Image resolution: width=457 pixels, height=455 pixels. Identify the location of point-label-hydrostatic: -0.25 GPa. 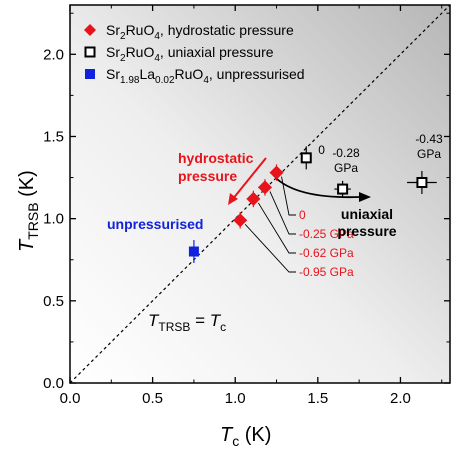
(326, 234).